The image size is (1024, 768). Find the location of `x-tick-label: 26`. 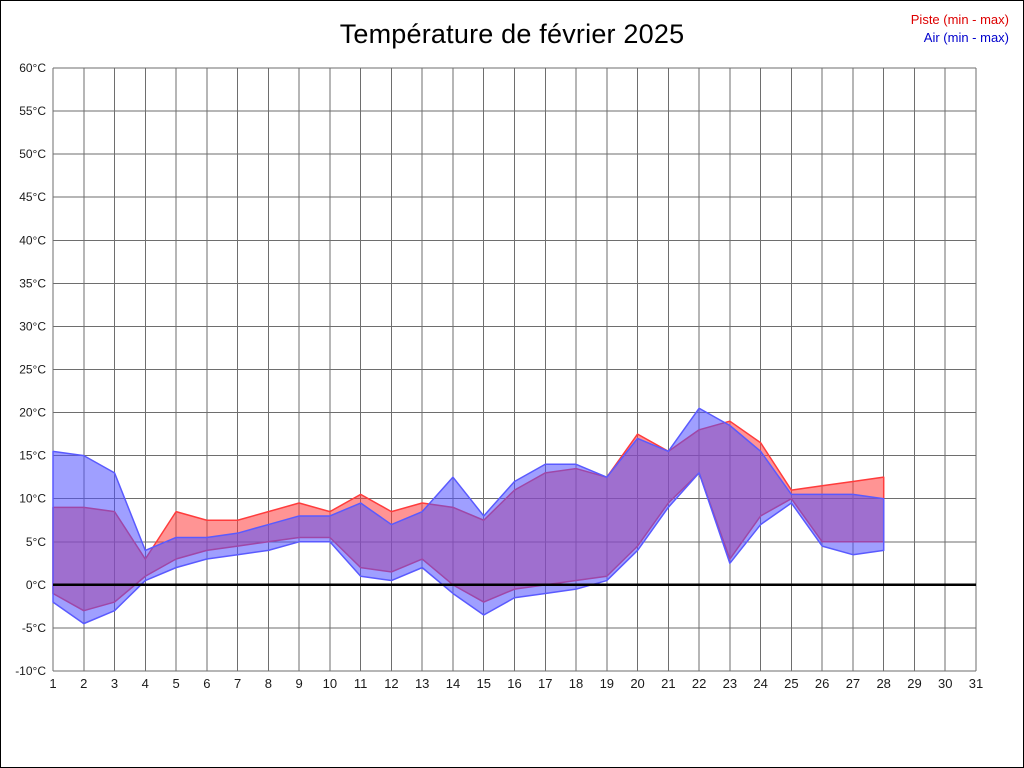

x-tick-label: 26 is located at coordinates (822, 683).